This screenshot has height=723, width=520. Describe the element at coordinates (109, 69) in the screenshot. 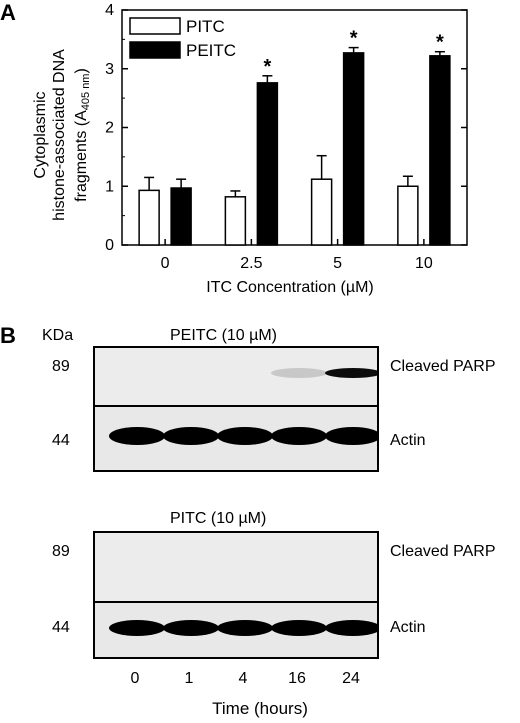

I see `y-tick-label: 3` at that location.